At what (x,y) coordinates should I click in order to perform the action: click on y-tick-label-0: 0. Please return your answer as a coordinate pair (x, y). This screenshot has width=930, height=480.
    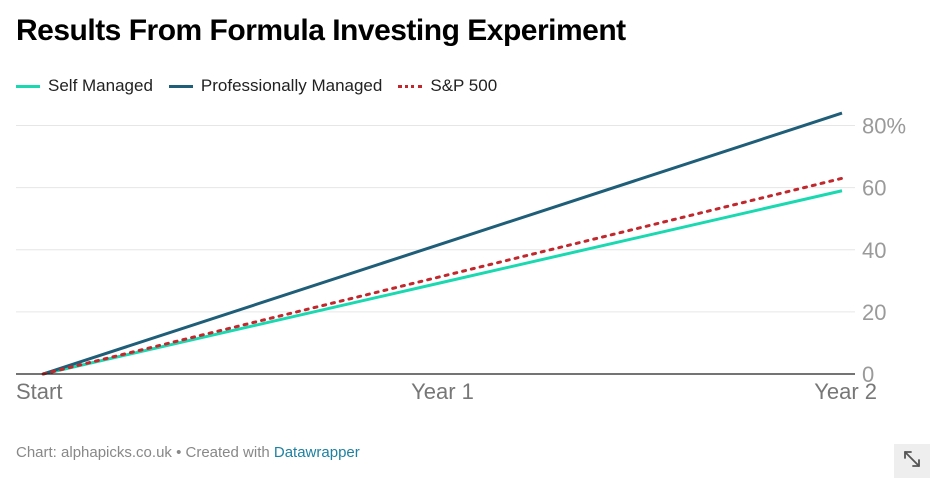
    Looking at the image, I should click on (868, 374).